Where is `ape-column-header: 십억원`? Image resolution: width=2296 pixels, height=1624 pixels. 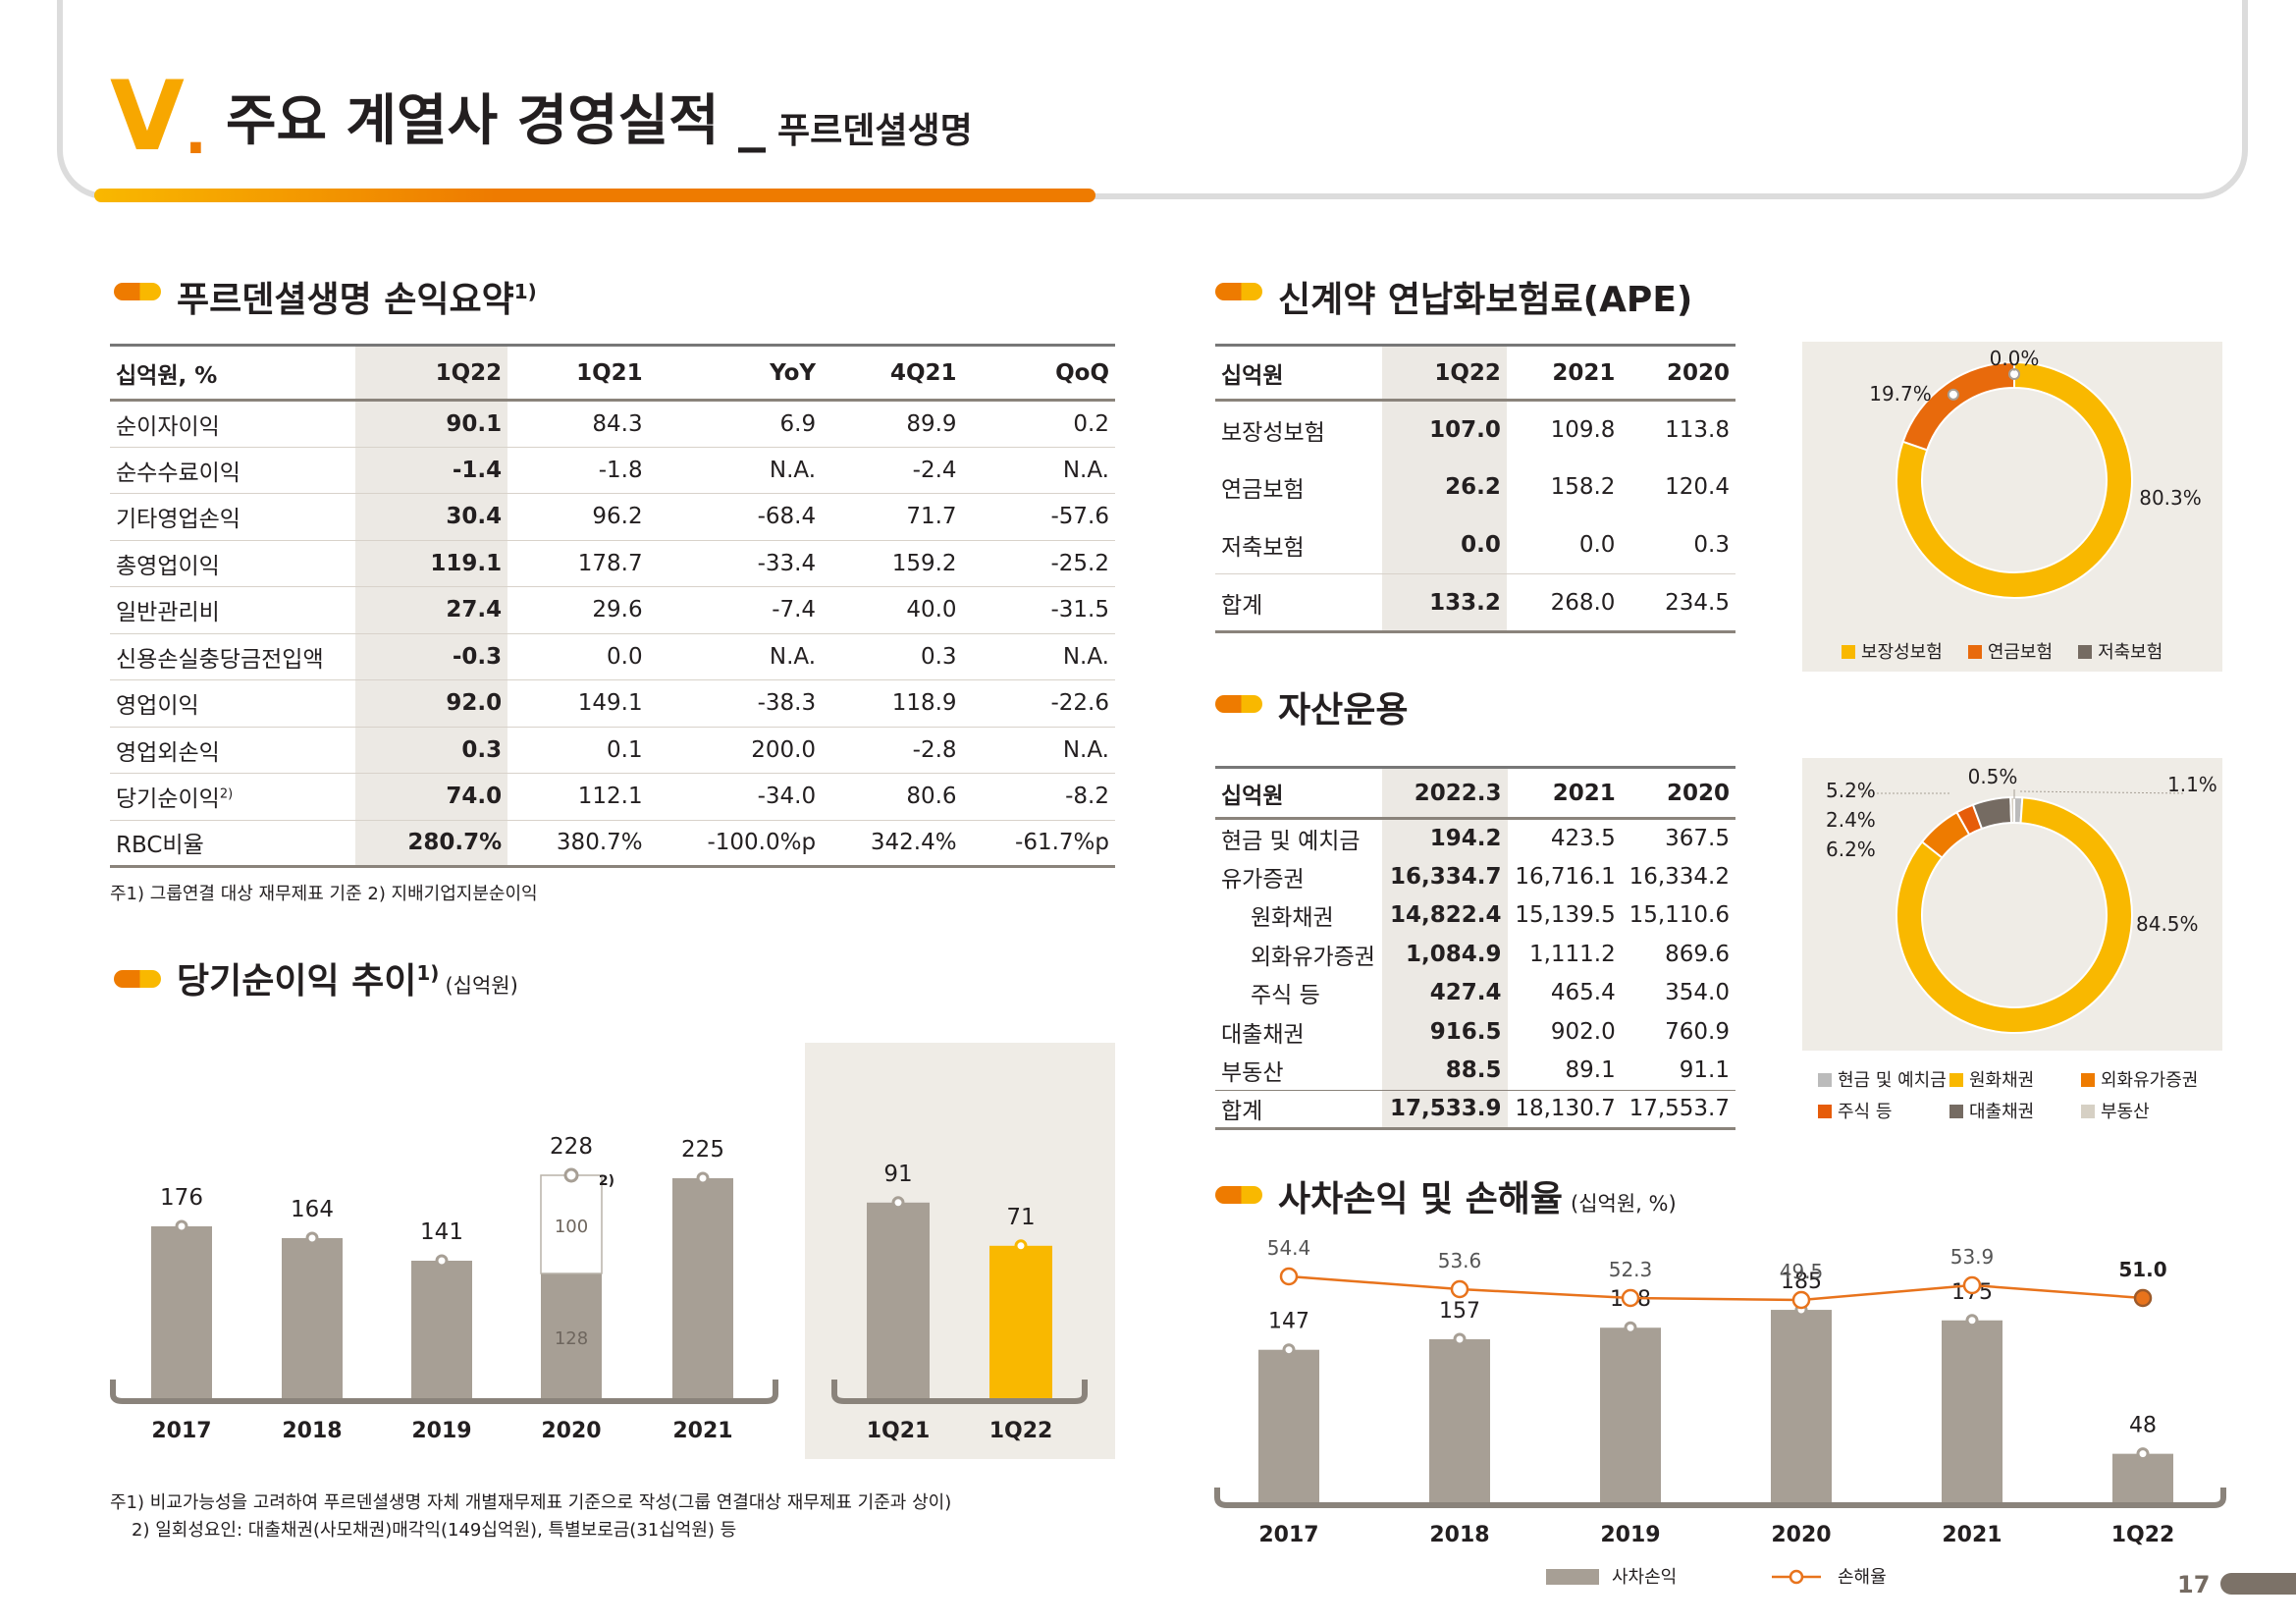
ape-column-header: 십억원 is located at coordinates (1299, 373).